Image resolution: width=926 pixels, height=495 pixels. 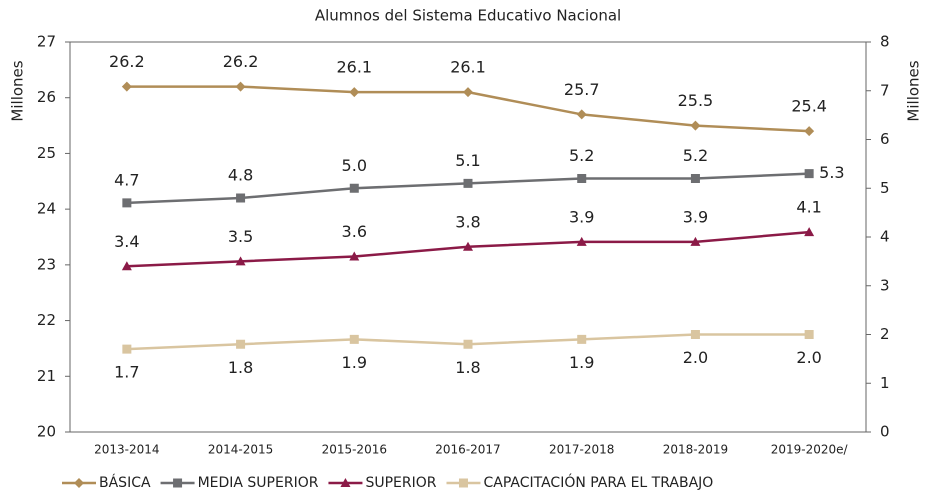 I want to click on data-label: 3.5, so click(x=240, y=236).